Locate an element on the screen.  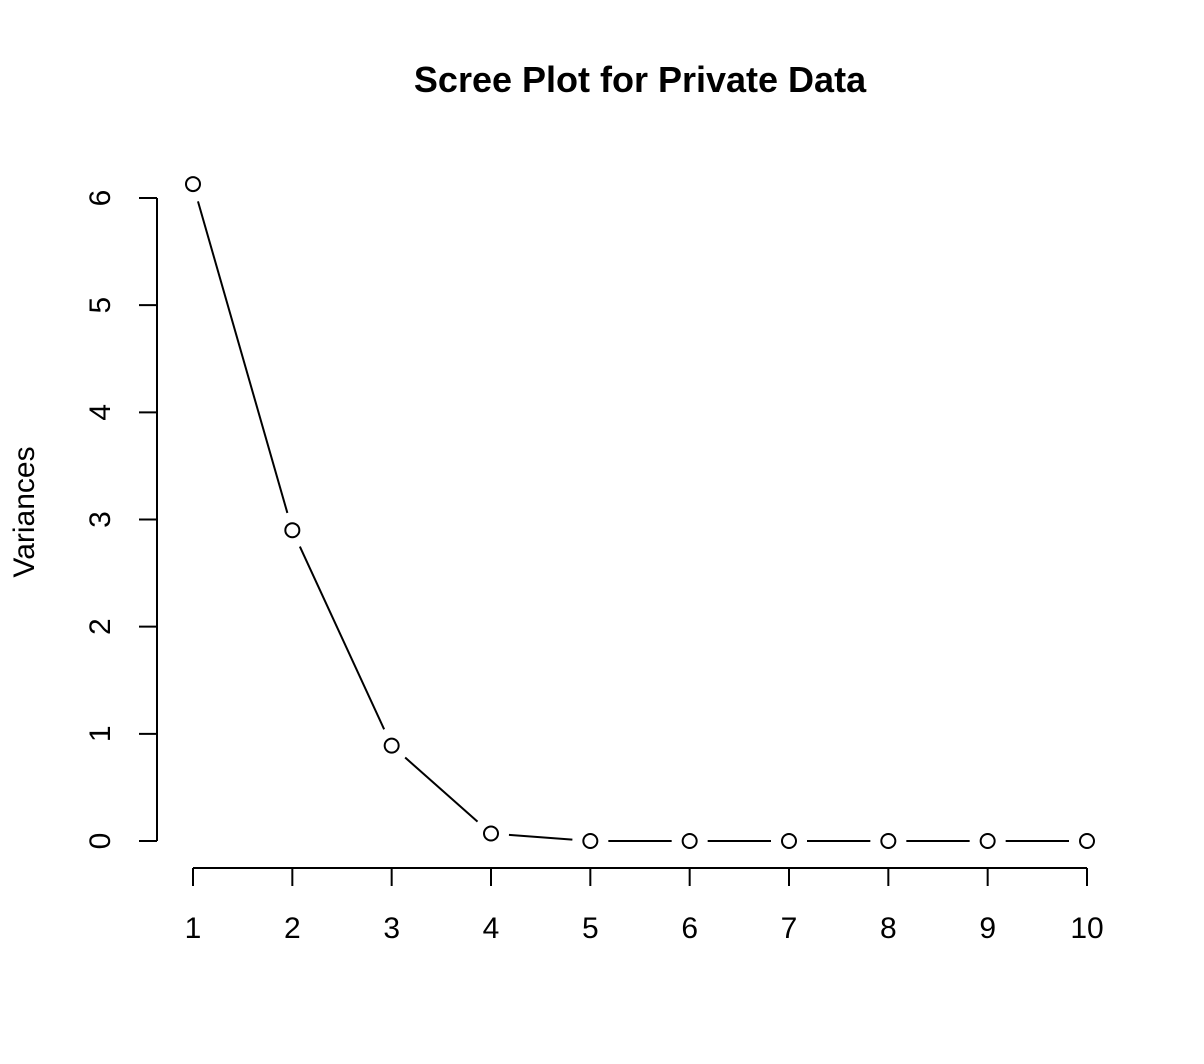
y-tick-label: 4 is located at coordinates (100, 412).